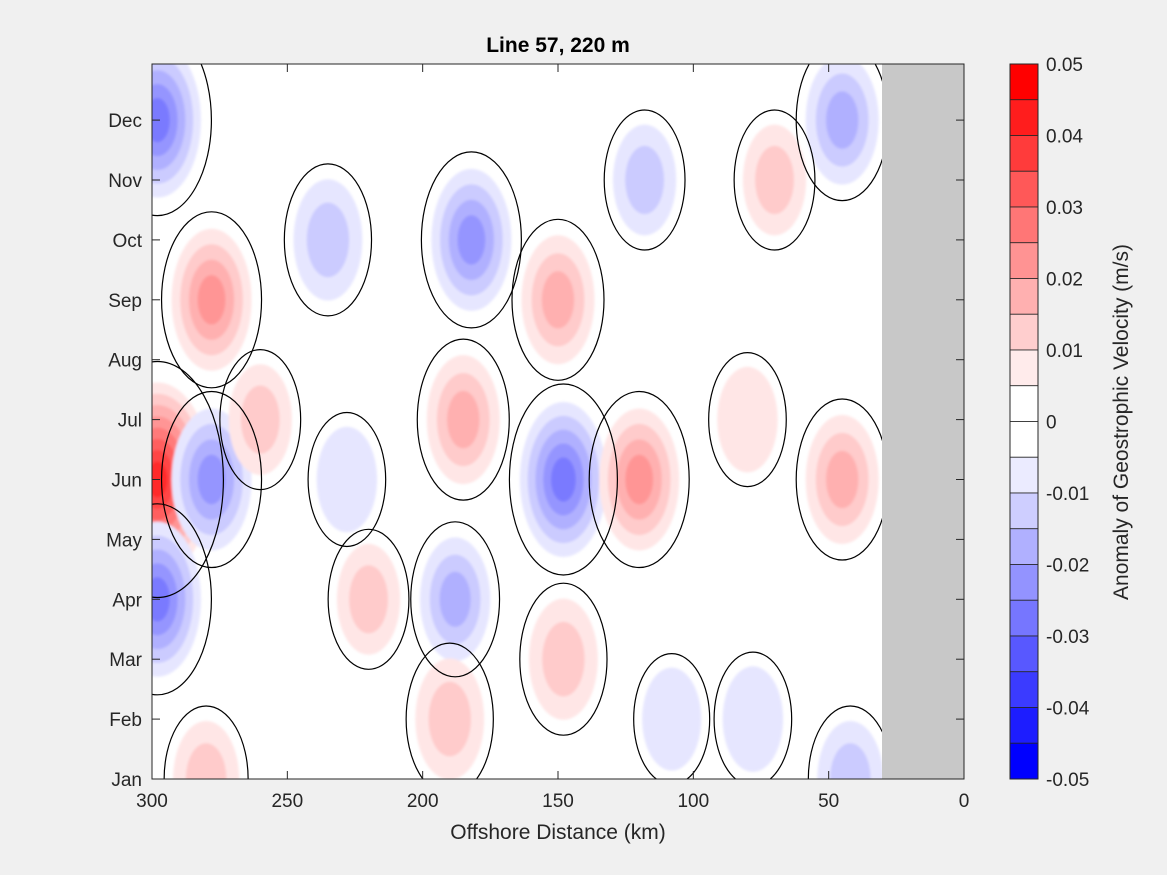 This screenshot has width=1167, height=875. I want to click on x-tick-label: 150, so click(558, 801).